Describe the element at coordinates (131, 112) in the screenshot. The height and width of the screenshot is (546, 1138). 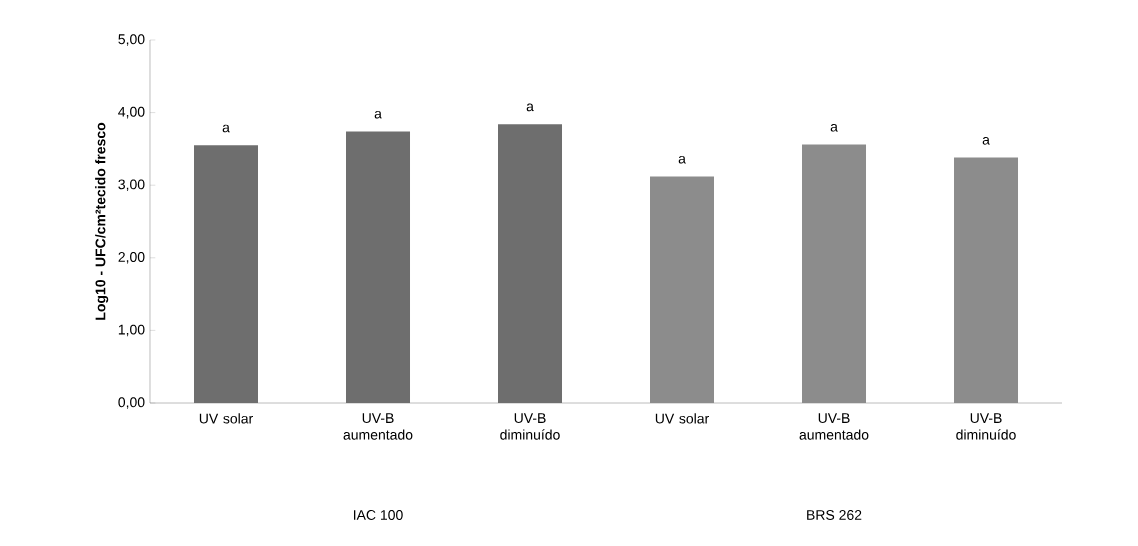
I see `y-tick-label: 4,00` at that location.